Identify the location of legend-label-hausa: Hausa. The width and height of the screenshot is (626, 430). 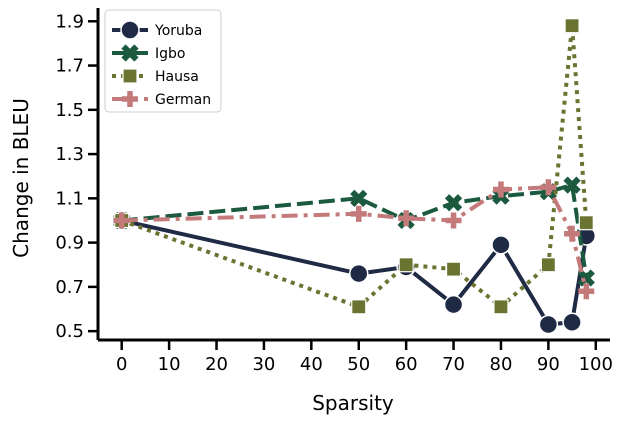
(177, 77).